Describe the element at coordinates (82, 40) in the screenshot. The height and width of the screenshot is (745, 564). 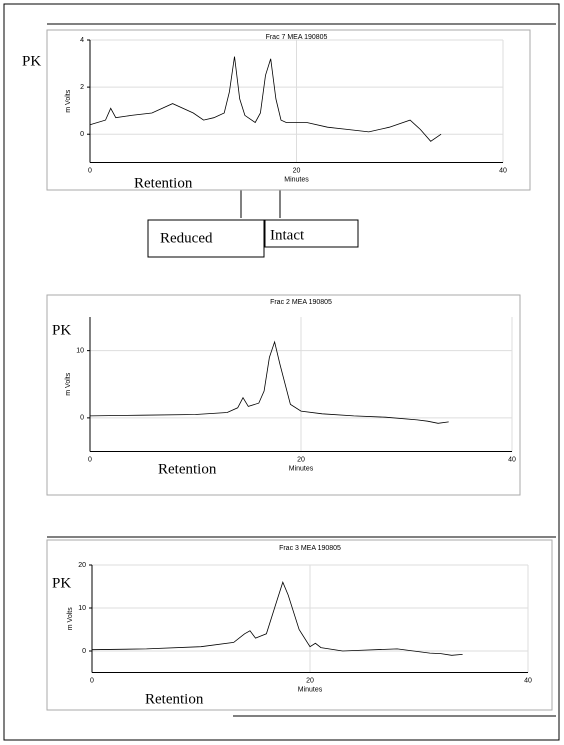
I see `y-tick-label: 4` at that location.